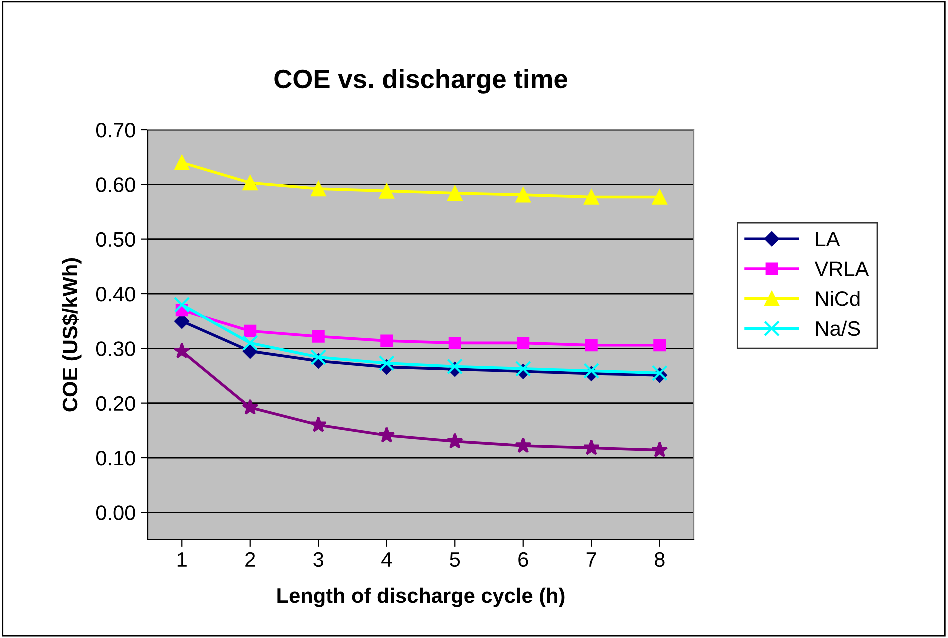  Describe the element at coordinates (421, 598) in the screenshot. I see `x-axis-title: Length of discharge cycle (h)` at that location.